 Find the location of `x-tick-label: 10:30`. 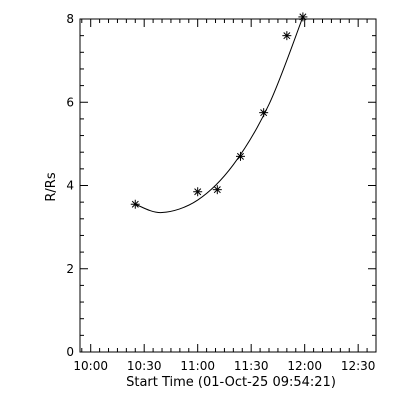

x-tick-label: 10:30 is located at coordinates (144, 366).